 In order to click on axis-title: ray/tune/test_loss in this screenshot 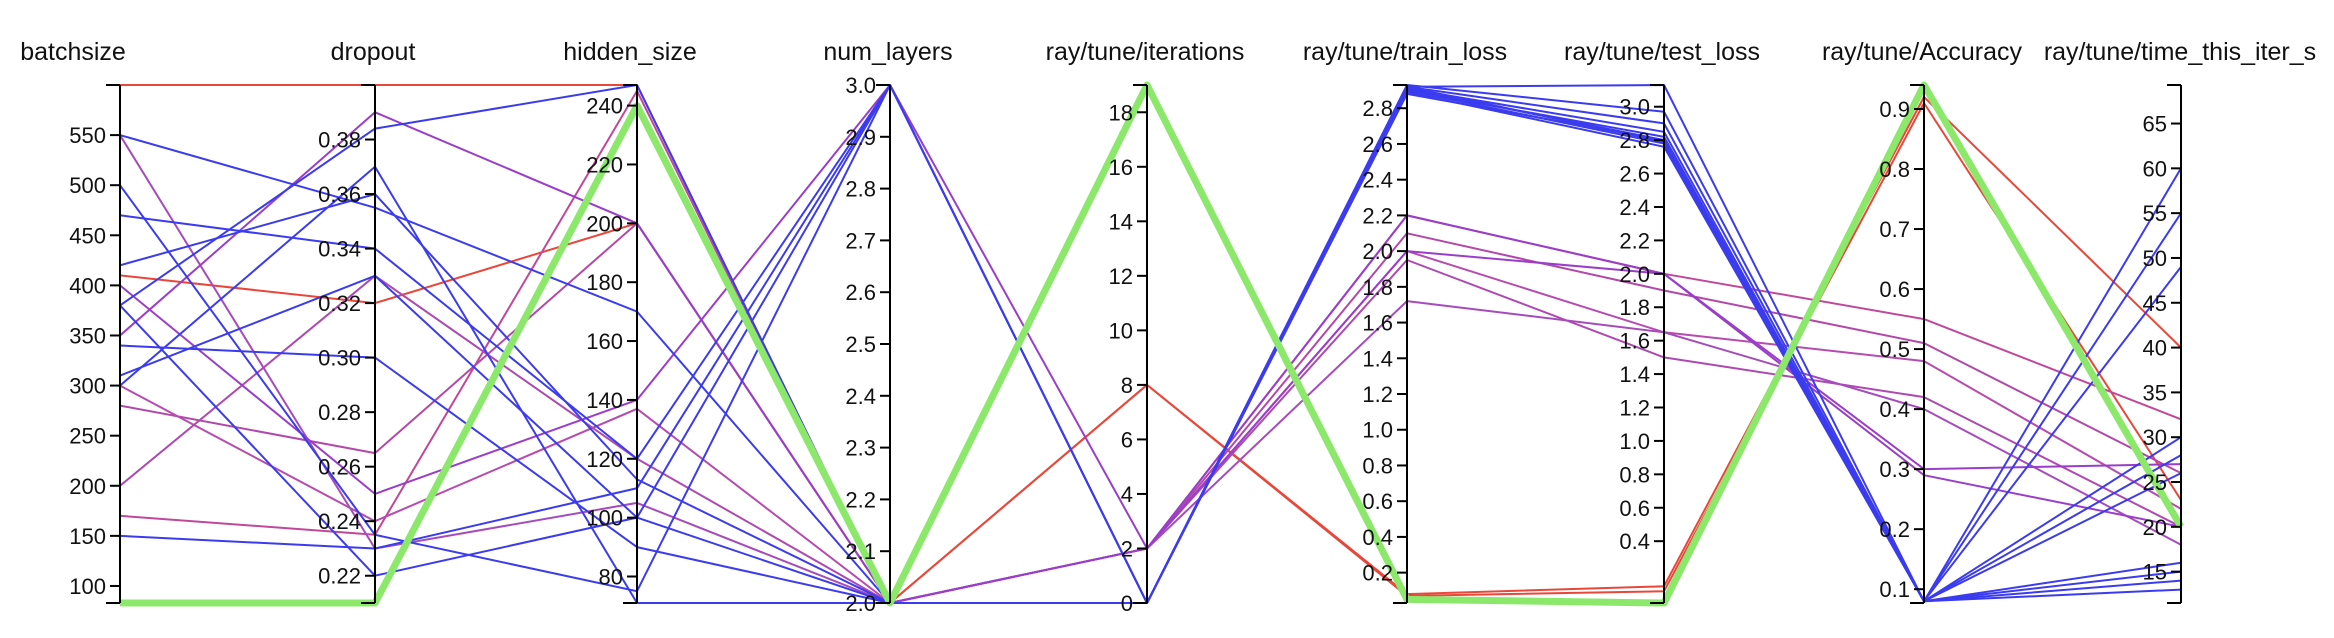, I will do `click(1662, 52)`.